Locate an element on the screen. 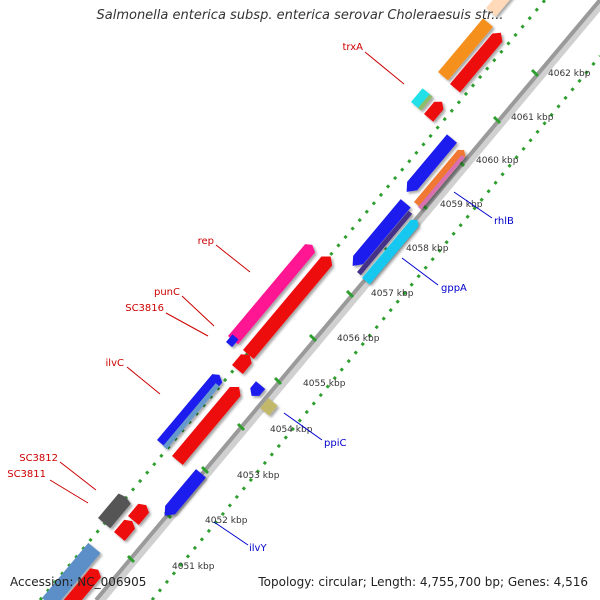 This screenshot has width=600, height=600. scale-label: 4053 kbp is located at coordinates (258, 476).